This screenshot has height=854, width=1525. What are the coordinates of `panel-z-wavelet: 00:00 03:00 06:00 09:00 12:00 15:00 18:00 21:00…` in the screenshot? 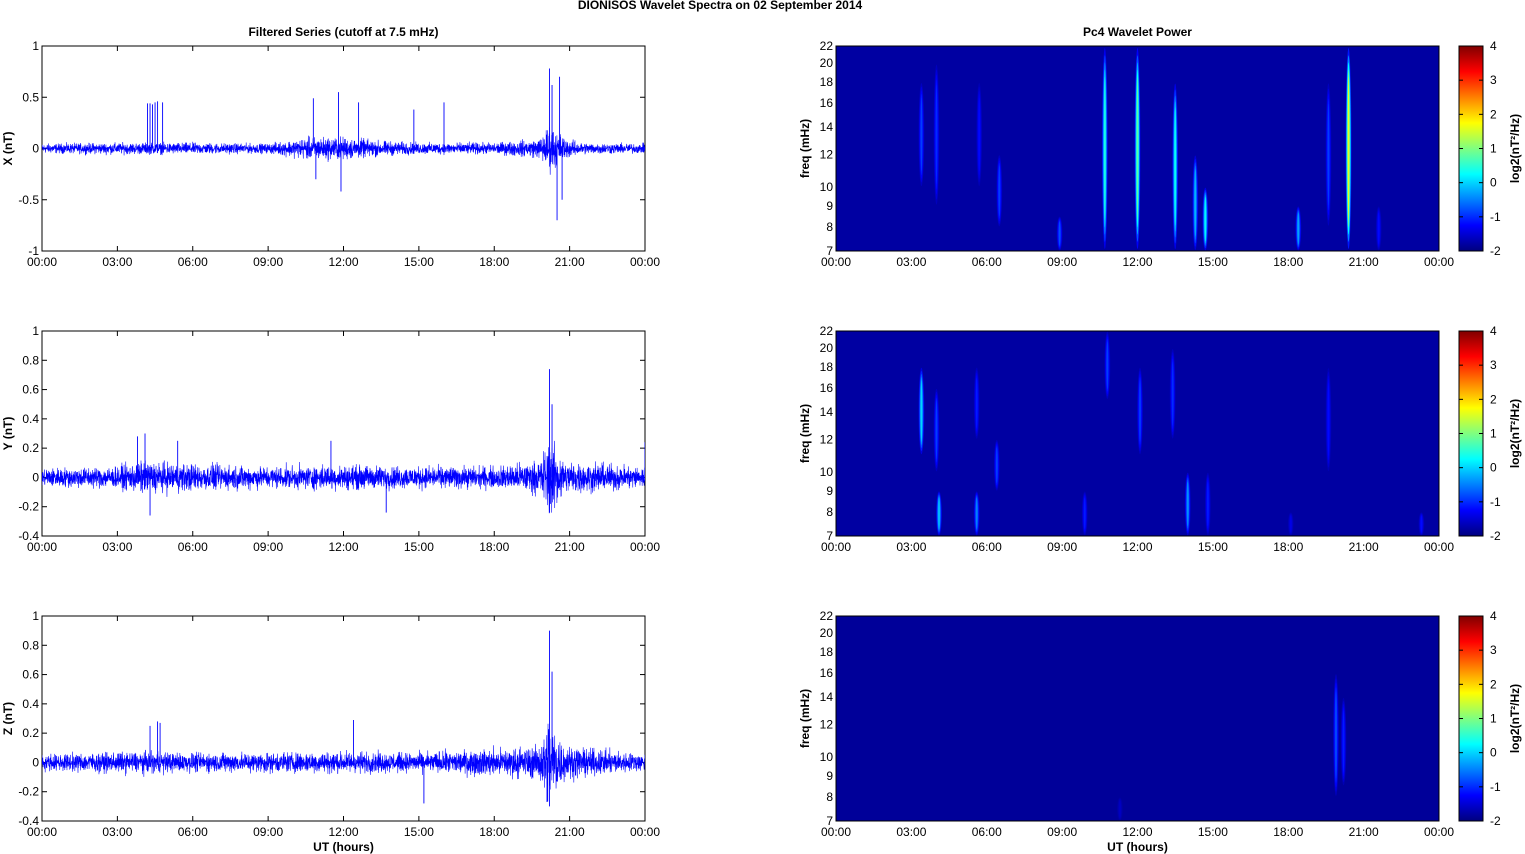 It's located at (1160, 731).